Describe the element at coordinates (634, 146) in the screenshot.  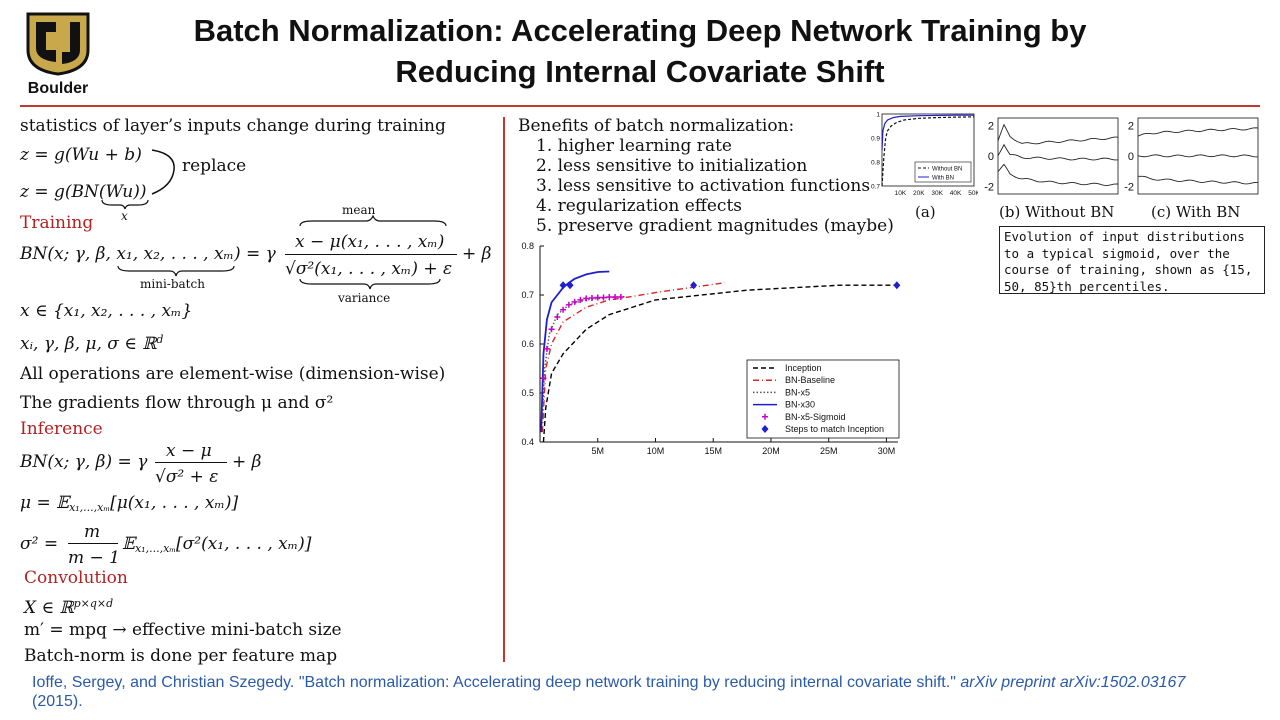
I see `benefit-item: 1. higher learning rate` at that location.